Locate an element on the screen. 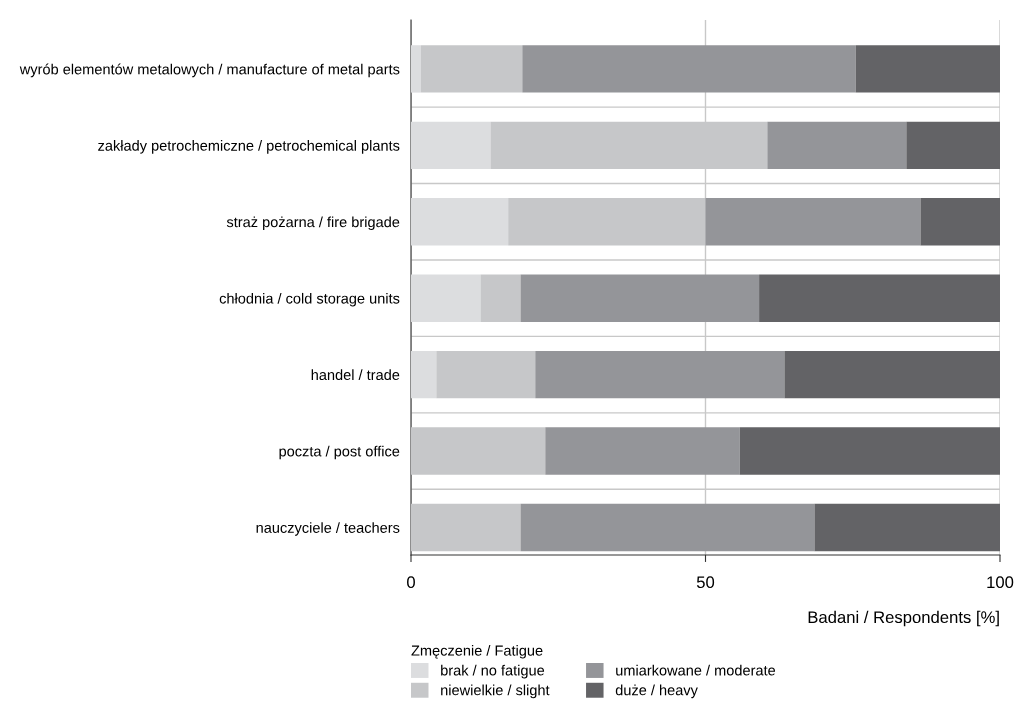  y-tick-label: wyrób elementów metalowych / manufacture of metal parts is located at coordinates (209, 70).